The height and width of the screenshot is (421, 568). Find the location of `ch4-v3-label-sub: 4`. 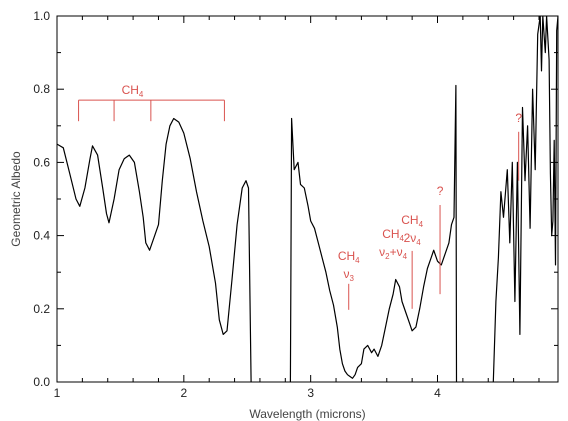

ch4-v3-label-sub: 4 is located at coordinates (357, 260).